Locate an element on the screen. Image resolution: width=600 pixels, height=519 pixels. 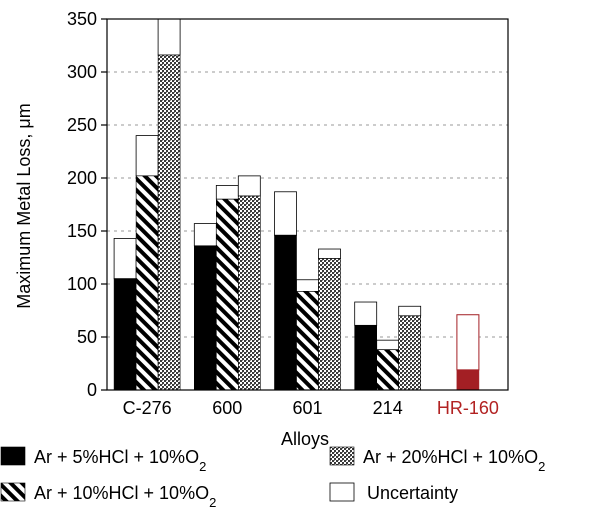
legend-label: Ar + 10%HCl + 10%O2 is located at coordinates (125, 496).